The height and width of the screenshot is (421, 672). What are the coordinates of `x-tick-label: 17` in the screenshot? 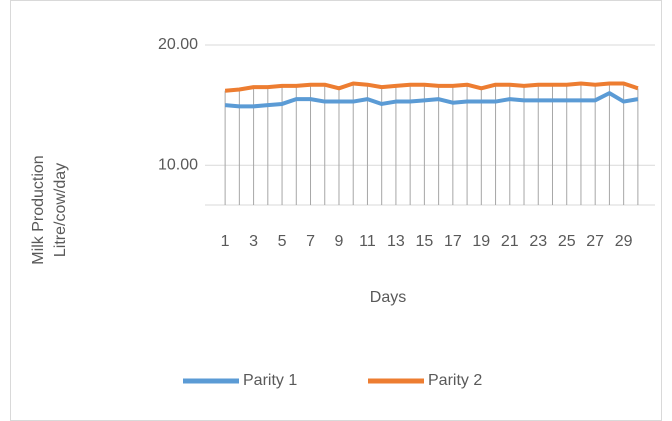 It's located at (453, 241).